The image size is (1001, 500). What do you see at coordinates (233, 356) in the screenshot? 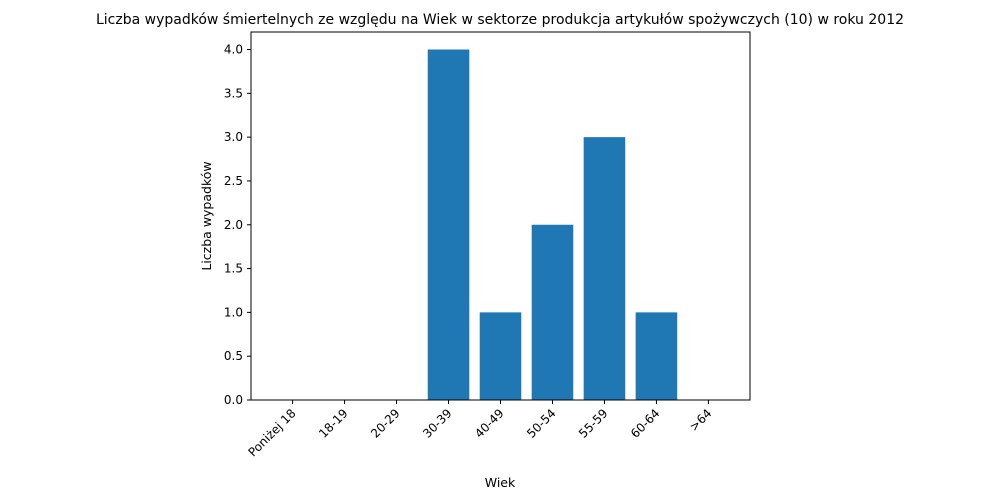
I see `y-tick-label: 0.5` at bounding box center [233, 356].